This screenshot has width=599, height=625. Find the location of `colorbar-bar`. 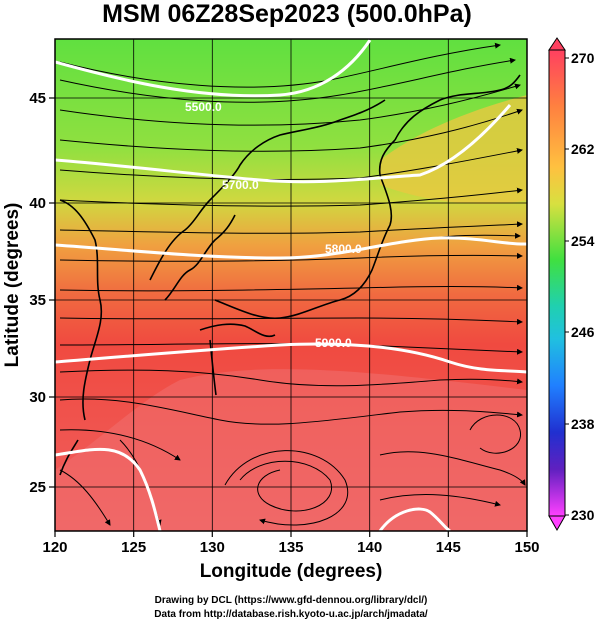

colorbar-bar is located at coordinates (557, 283).